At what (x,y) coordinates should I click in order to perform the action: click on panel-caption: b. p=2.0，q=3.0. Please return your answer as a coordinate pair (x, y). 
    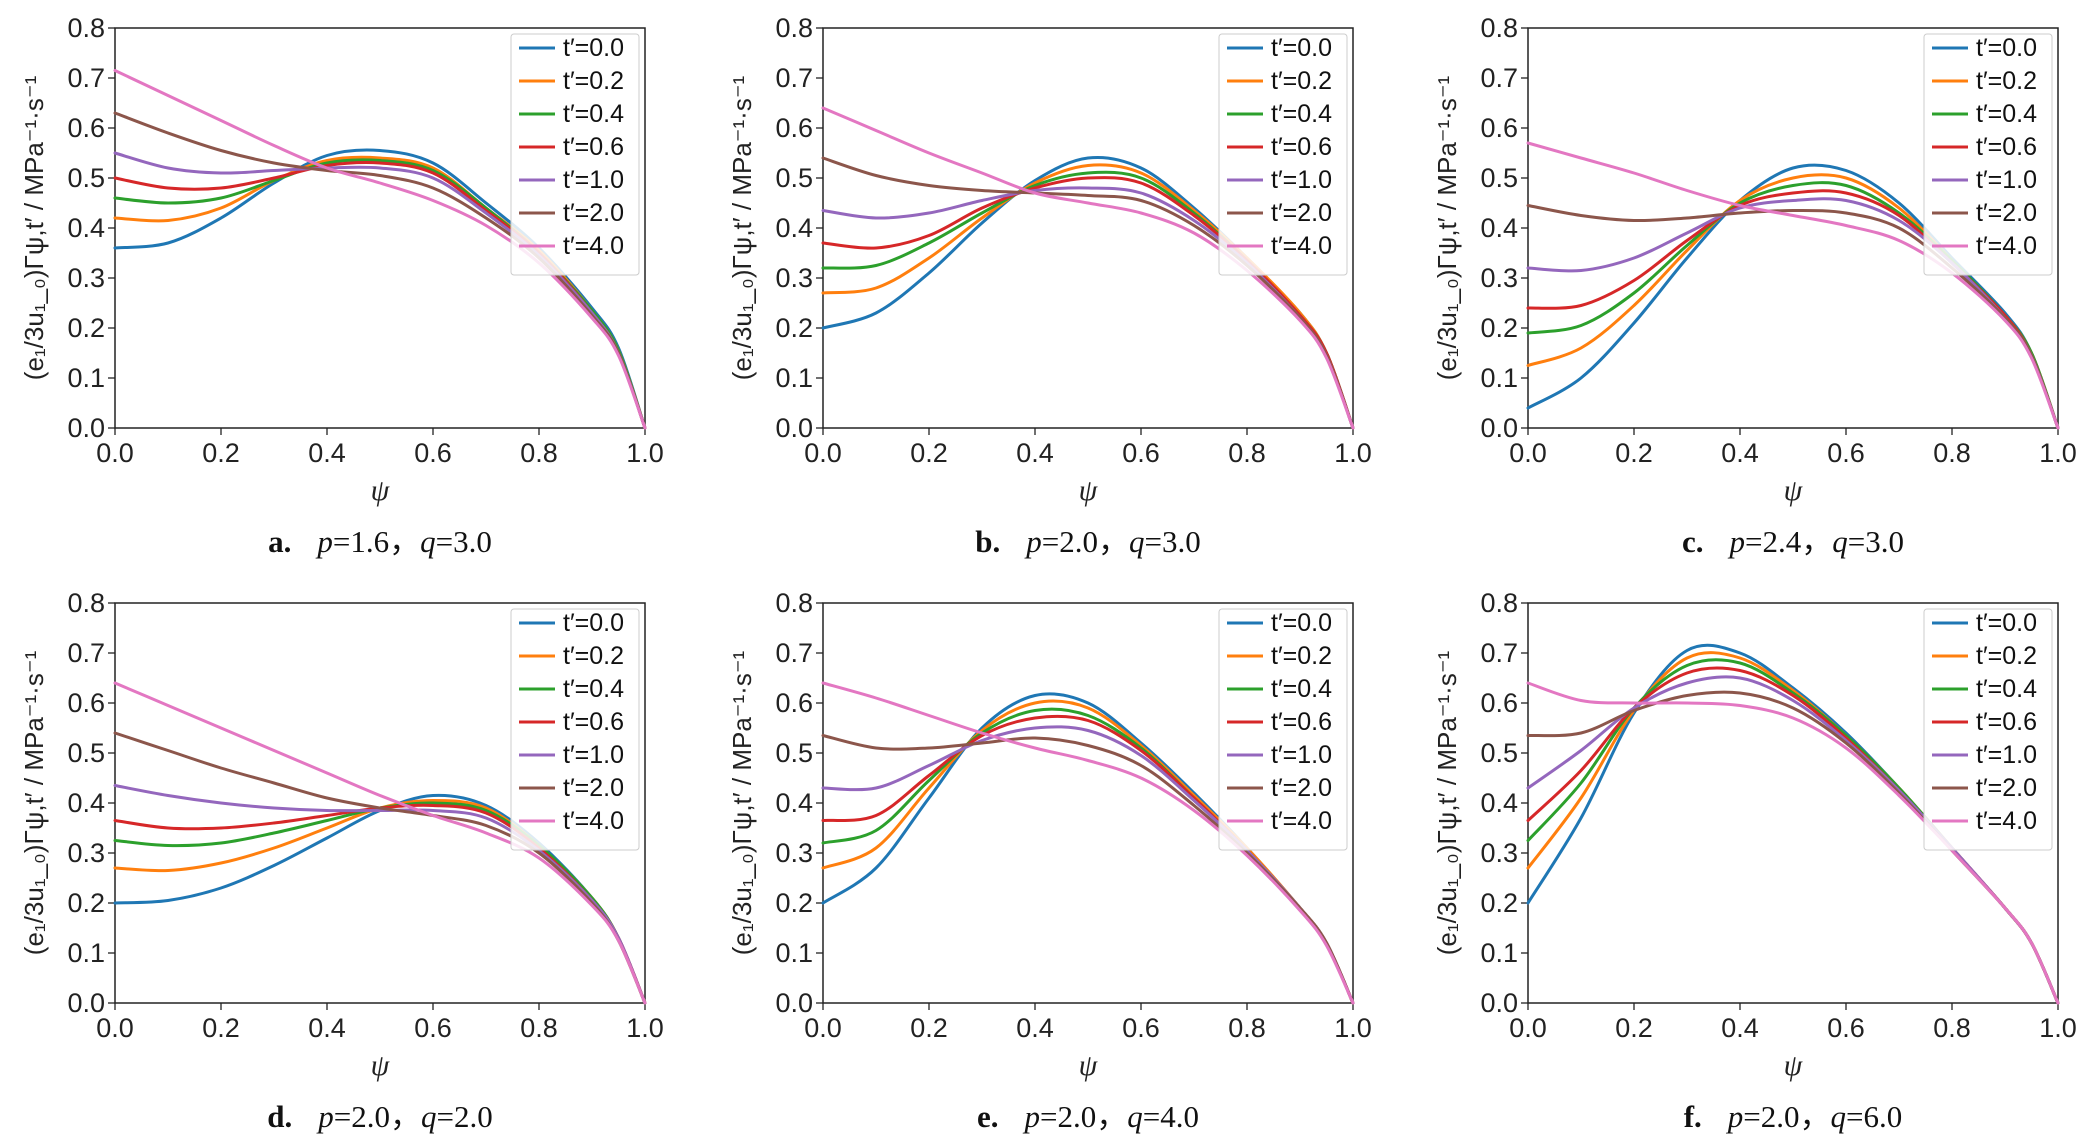
    Looking at the image, I should click on (1087, 541).